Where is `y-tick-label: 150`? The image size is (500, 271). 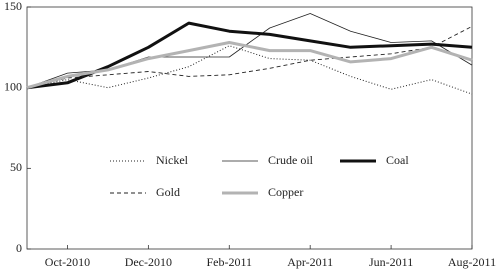
y-tick-label: 150 is located at coordinates (13, 6).